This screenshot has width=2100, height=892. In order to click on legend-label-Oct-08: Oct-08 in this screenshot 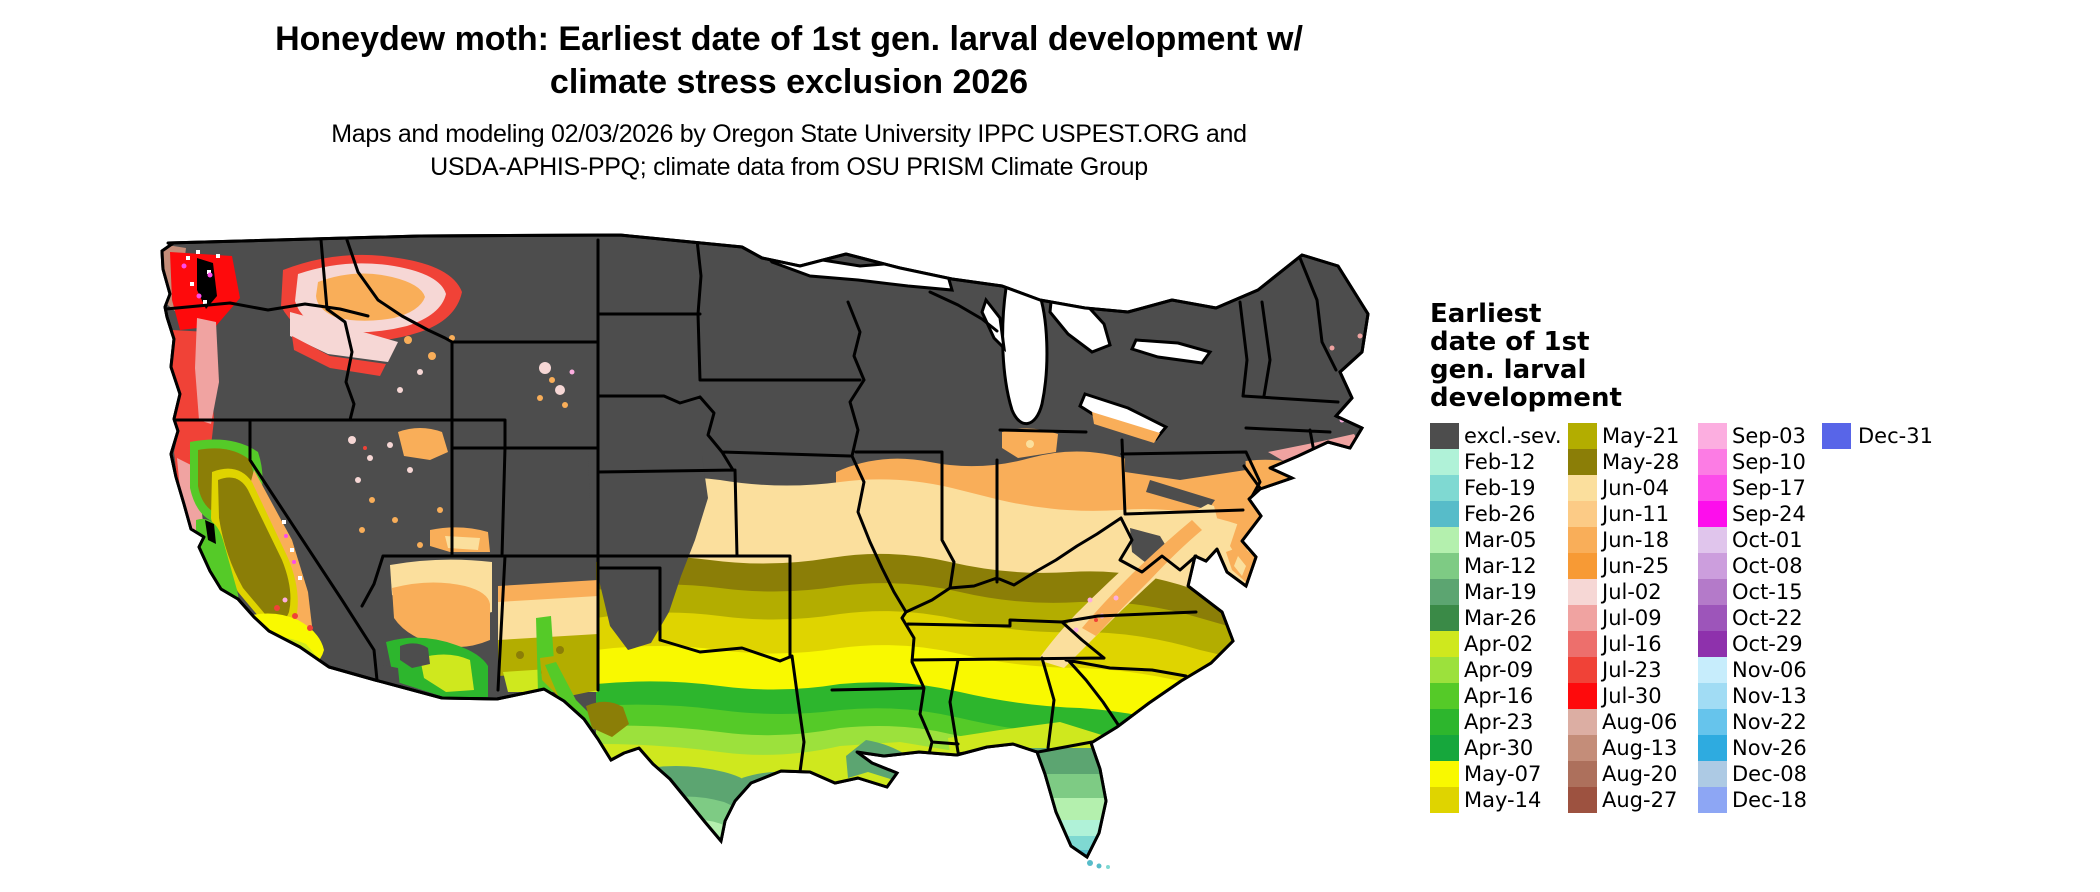, I will do `click(1767, 566)`.